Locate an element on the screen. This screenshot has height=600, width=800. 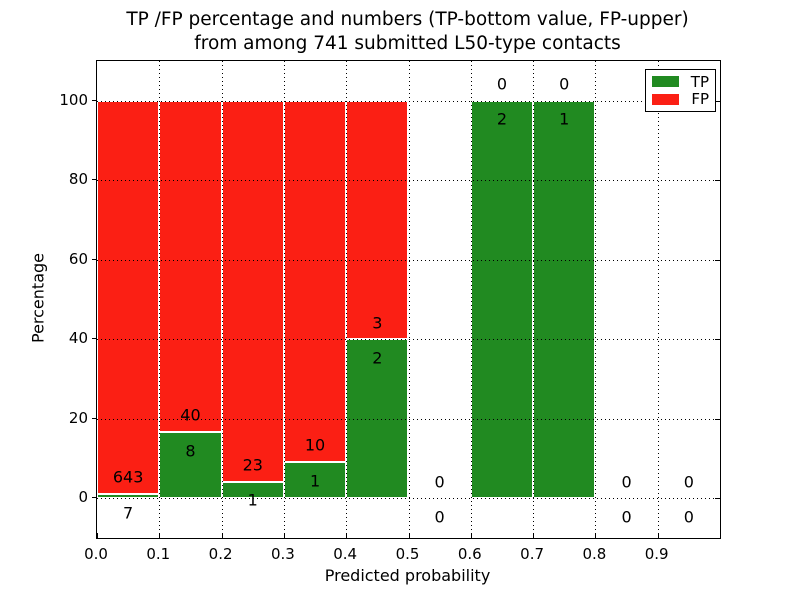
x-tick-label: 0.8 is located at coordinates (594, 554).